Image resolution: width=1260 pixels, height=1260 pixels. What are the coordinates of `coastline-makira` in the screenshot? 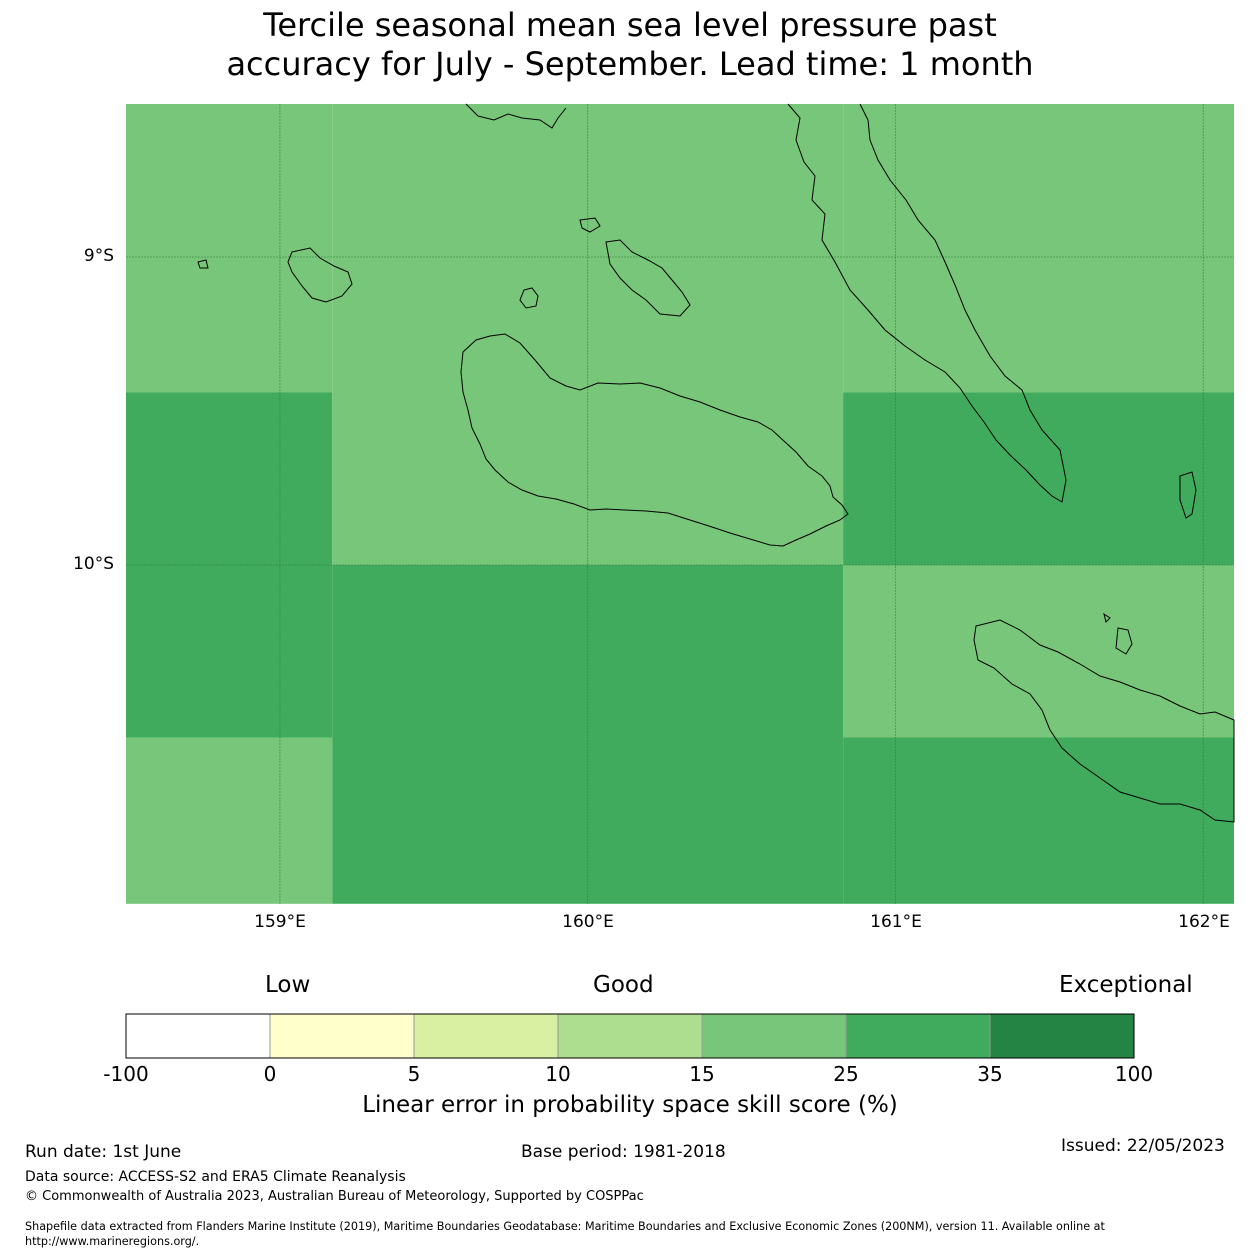 It's located at (1104, 721).